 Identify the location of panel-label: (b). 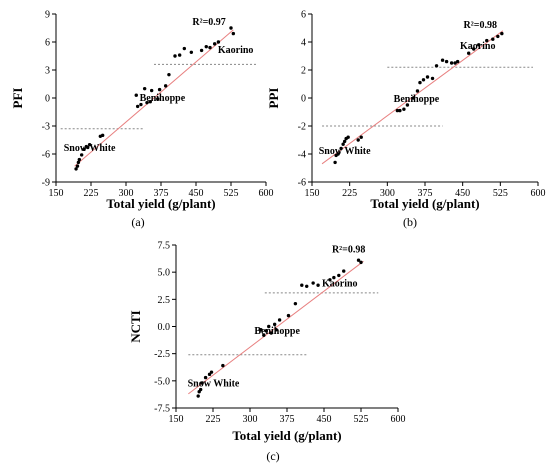
(410, 222).